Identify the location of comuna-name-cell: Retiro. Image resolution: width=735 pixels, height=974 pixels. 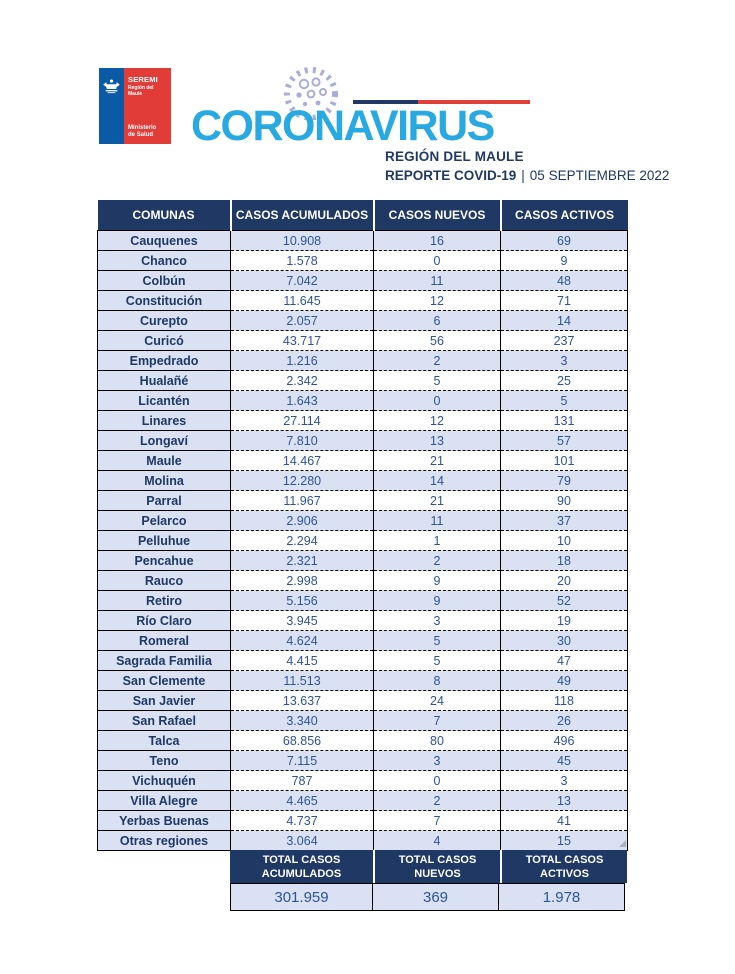
(164, 600).